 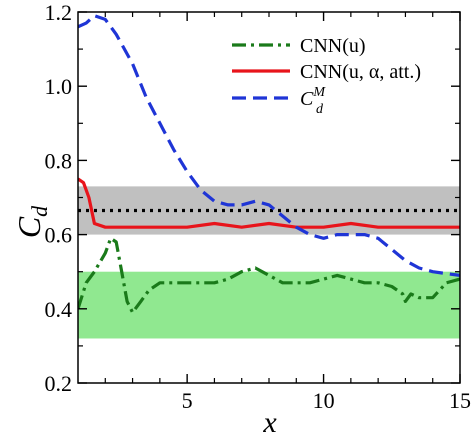 I want to click on y-tick-label: 0.6, so click(x=59, y=235).